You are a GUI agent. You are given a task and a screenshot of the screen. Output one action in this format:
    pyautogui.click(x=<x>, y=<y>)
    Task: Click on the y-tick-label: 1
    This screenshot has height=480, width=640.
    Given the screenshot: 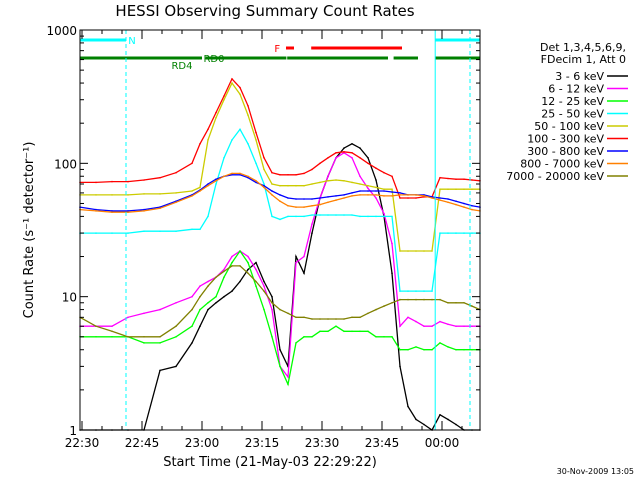 What is the action you would take?
    pyautogui.click(x=73, y=431)
    